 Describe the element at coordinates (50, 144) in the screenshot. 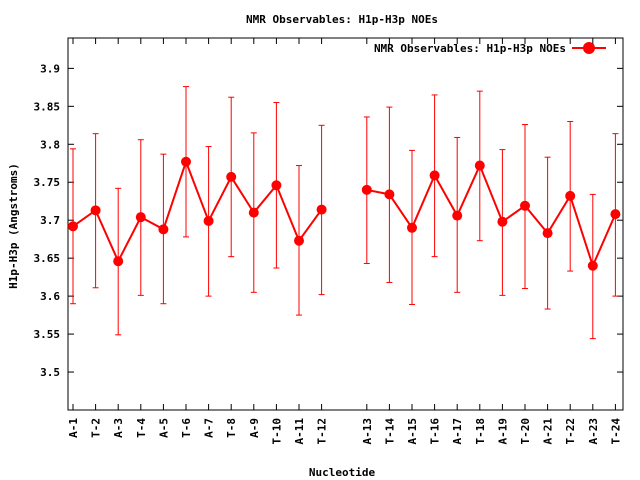

I see `y-tick-label: 3.8` at that location.